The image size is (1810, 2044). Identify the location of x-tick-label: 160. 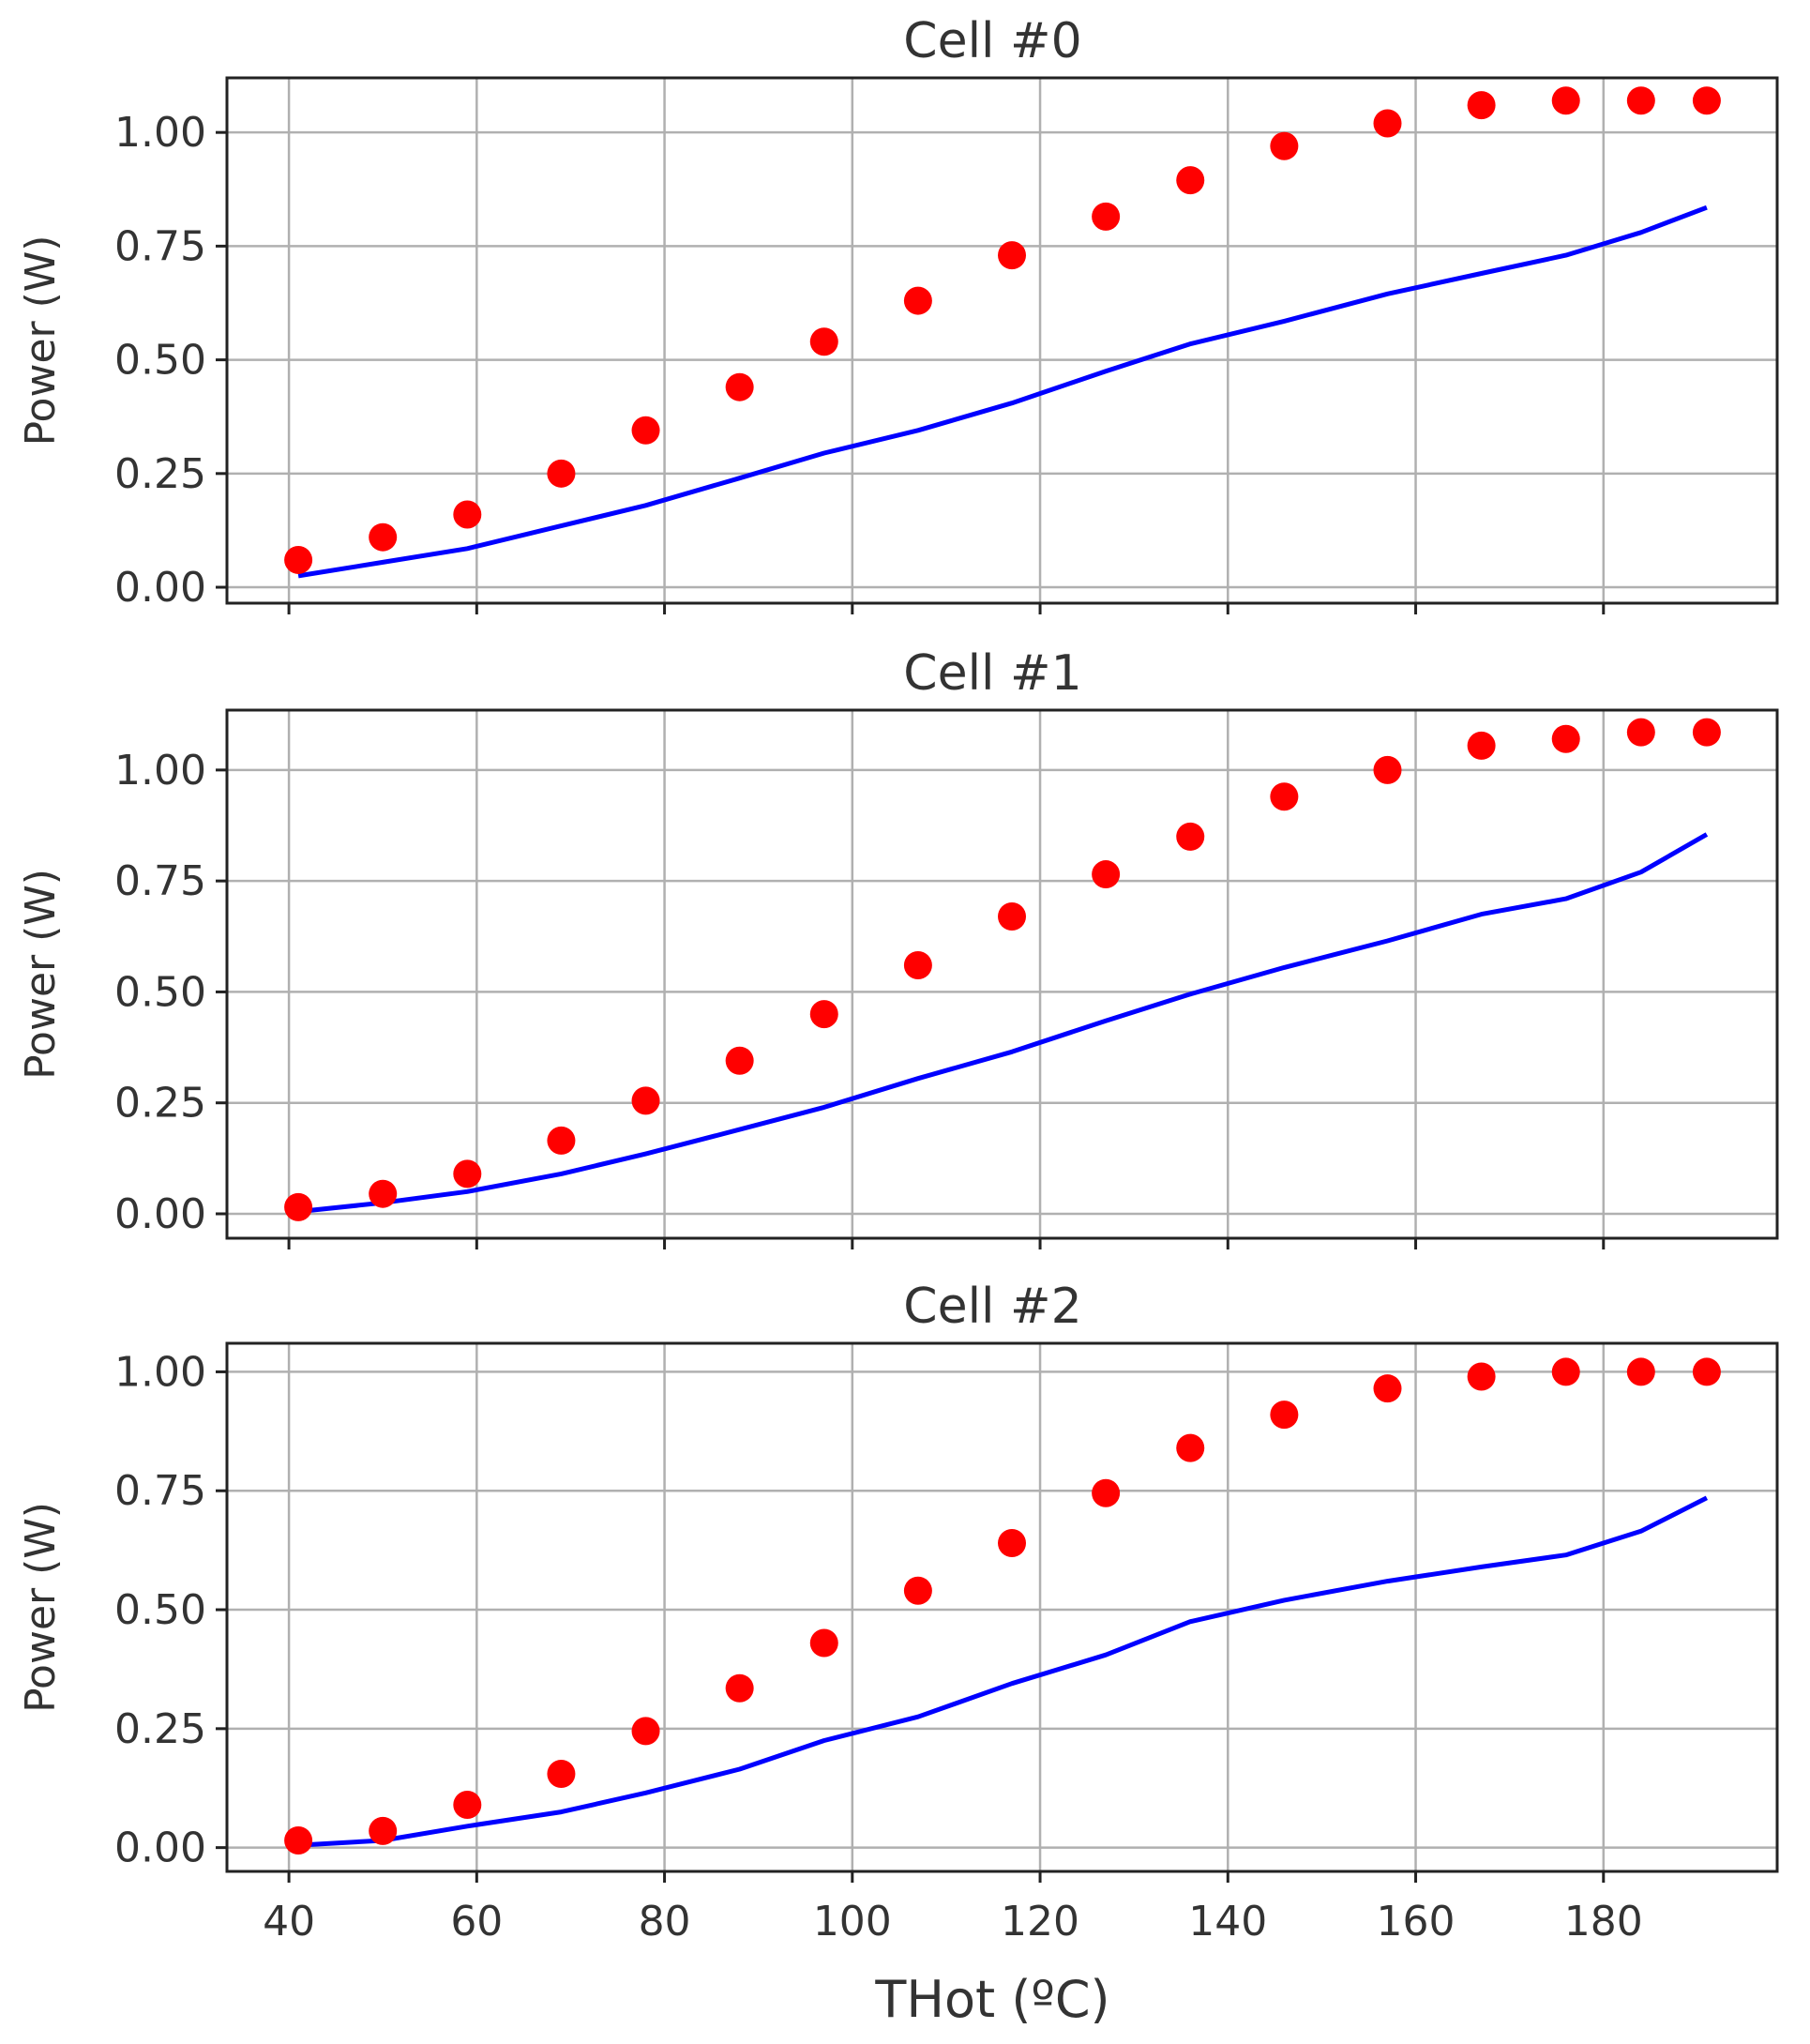
(1417, 1922).